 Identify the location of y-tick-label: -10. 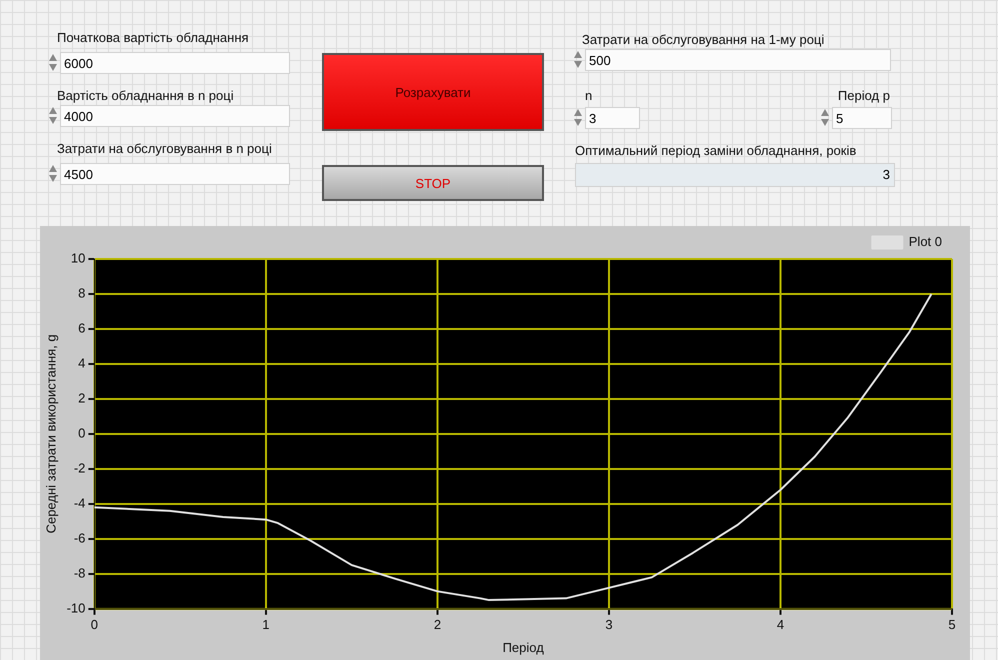
(76, 608).